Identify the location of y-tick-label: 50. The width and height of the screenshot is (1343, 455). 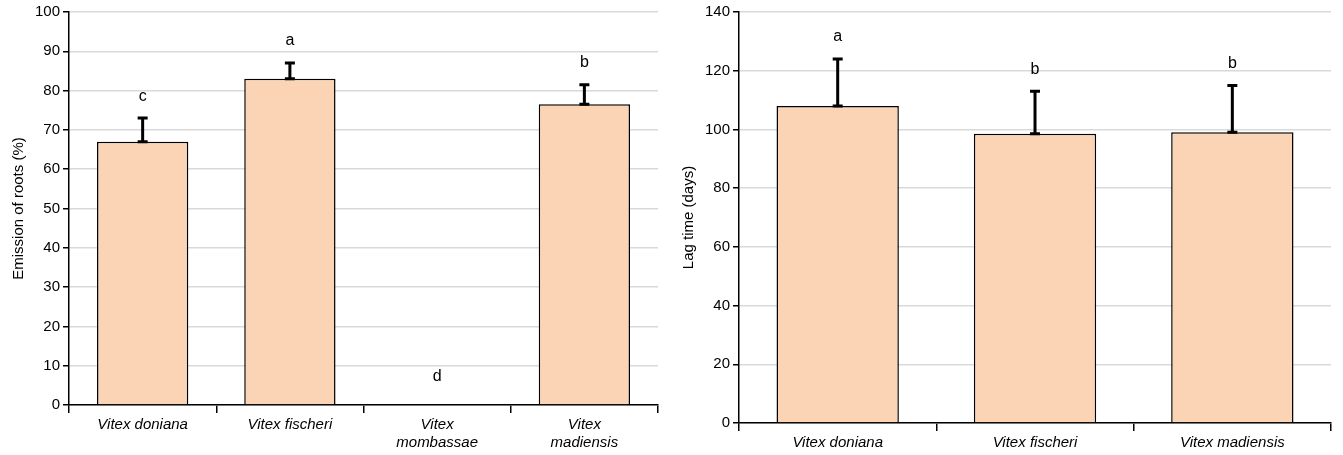
(52, 207).